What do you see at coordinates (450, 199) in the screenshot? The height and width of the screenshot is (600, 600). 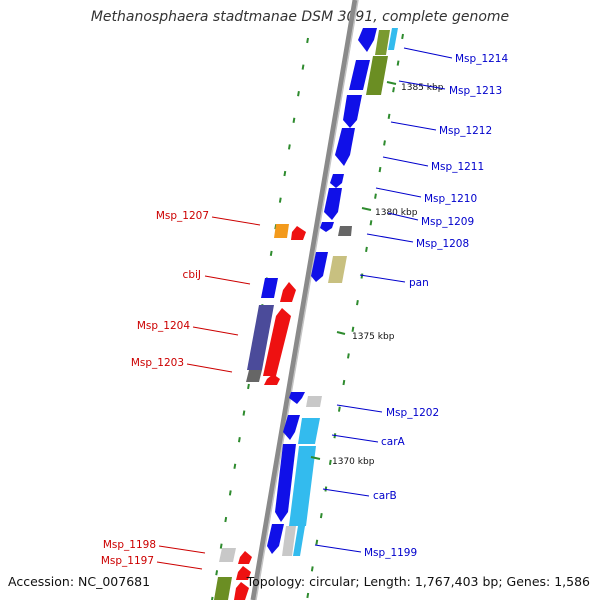 I see `gene-label-msp-1210: Msp_1210` at bounding box center [450, 199].